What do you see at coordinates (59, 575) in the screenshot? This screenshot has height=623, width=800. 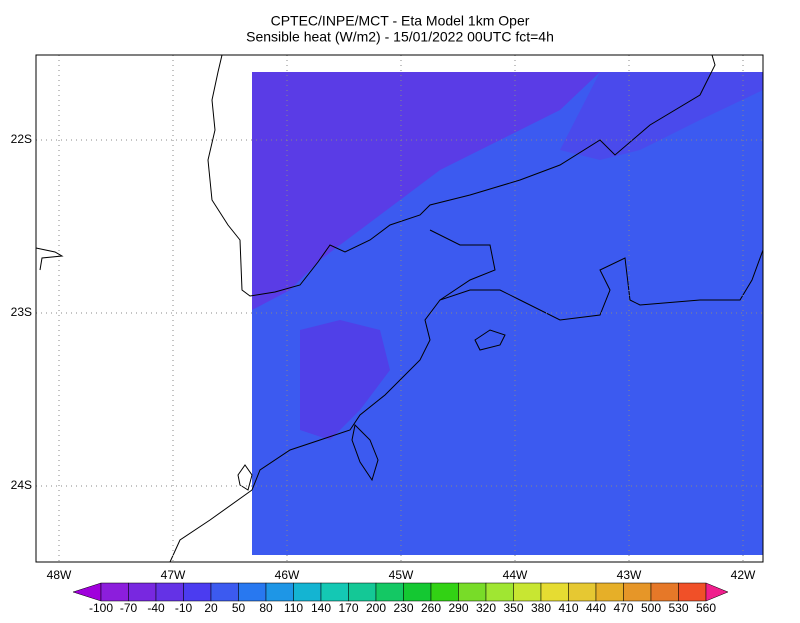 I see `lon-label: 48W` at bounding box center [59, 575].